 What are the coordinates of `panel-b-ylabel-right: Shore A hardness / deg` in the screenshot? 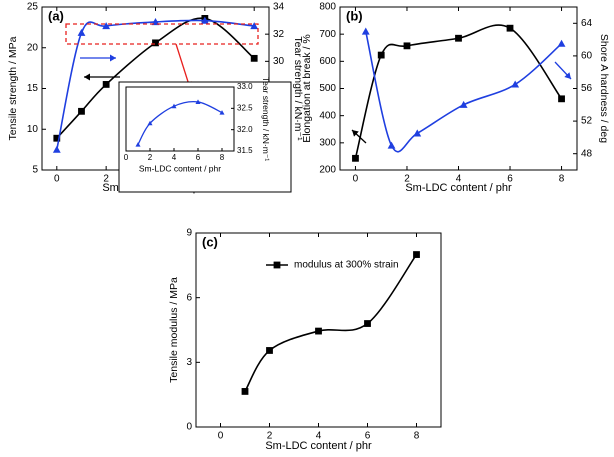 It's located at (604, 88).